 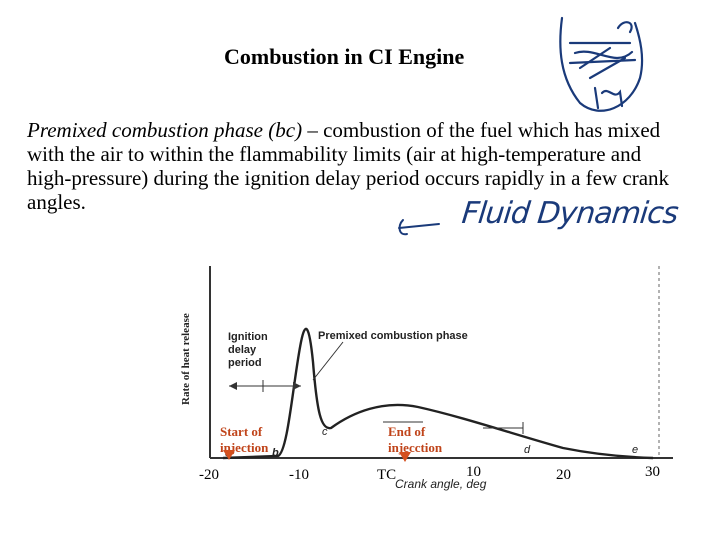 What do you see at coordinates (229, 455) in the screenshot?
I see `start-injection-arrow-icon` at bounding box center [229, 455].